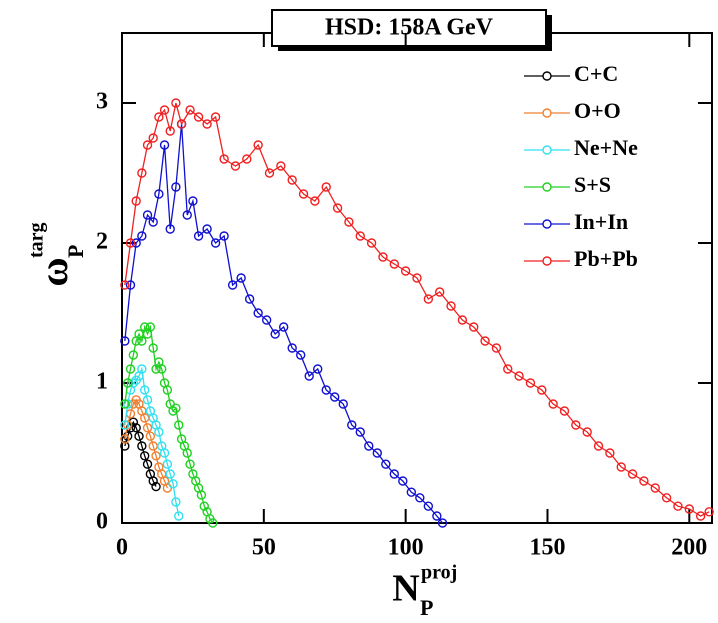  I want to click on legend-label: Pb+Pb, so click(606, 258).